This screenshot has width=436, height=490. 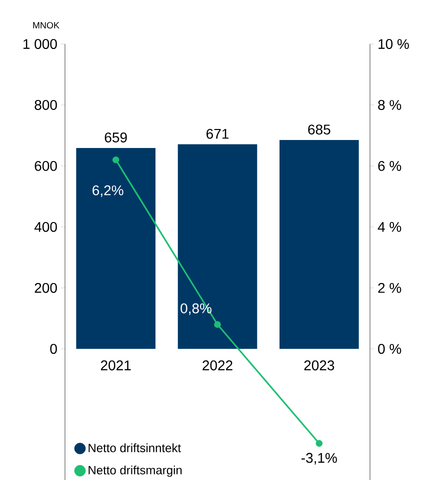 What do you see at coordinates (390, 165) in the screenshot?
I see `y2-tick-label: 6 %` at bounding box center [390, 165].